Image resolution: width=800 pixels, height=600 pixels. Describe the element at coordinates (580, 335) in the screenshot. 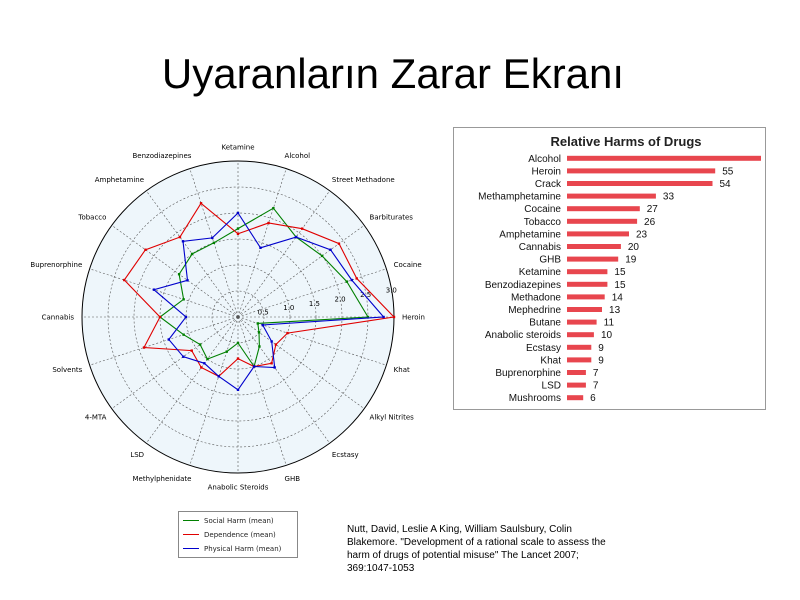

I see `bar-anabolic-steroids` at that location.